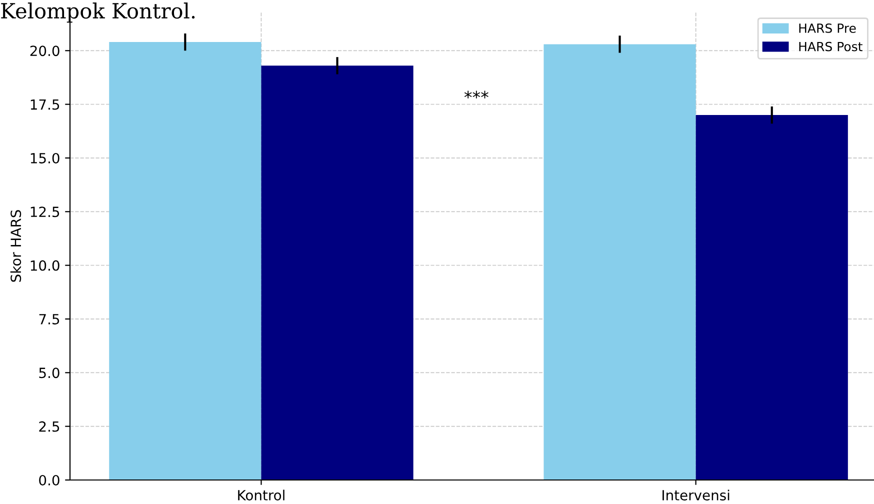  I want to click on x-tick-label: Intervensi, so click(696, 495).